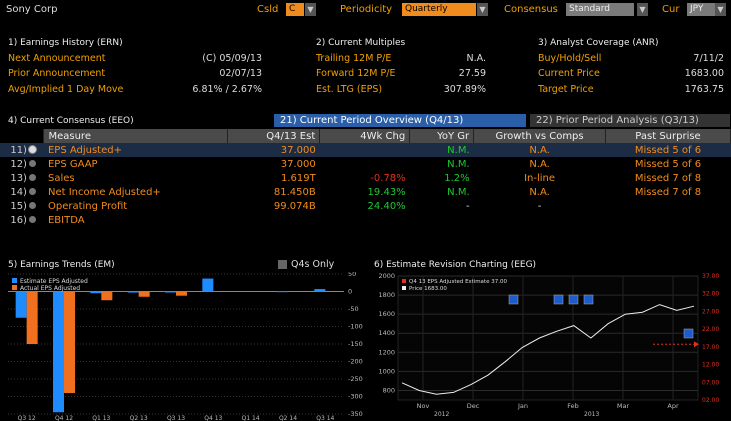 This screenshot has height=421, width=731. What do you see at coordinates (668, 136) in the screenshot?
I see `col-past-surprise: Past Surprise` at bounding box center [668, 136].